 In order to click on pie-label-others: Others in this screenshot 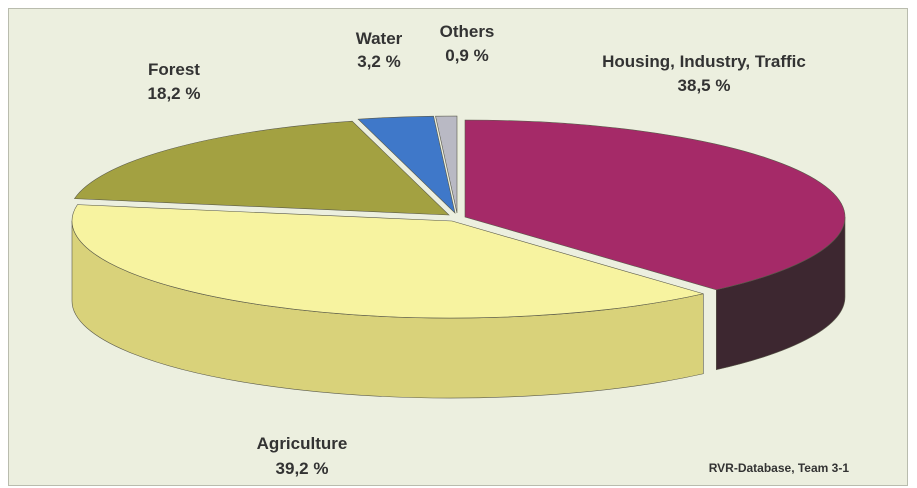, I will do `click(467, 31)`.